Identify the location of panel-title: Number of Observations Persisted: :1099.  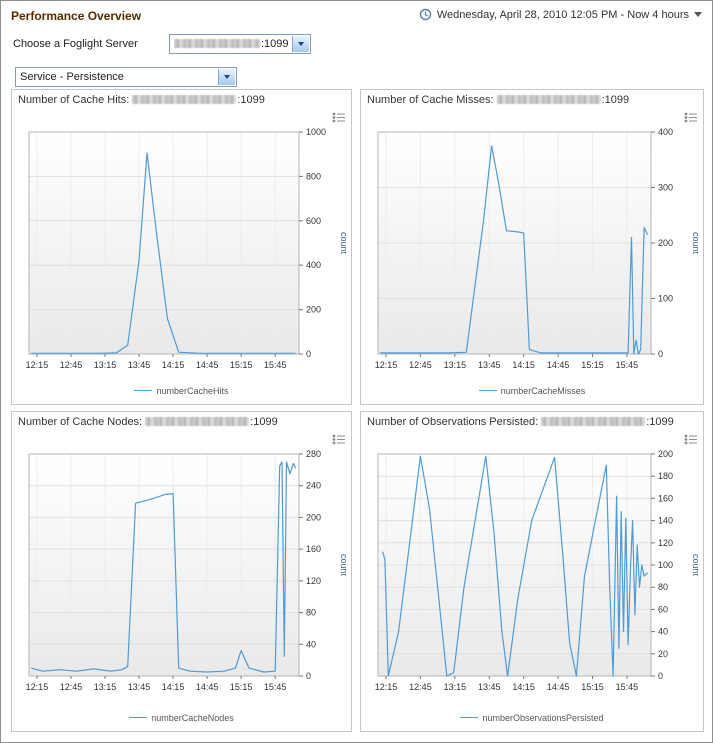
(532, 422).